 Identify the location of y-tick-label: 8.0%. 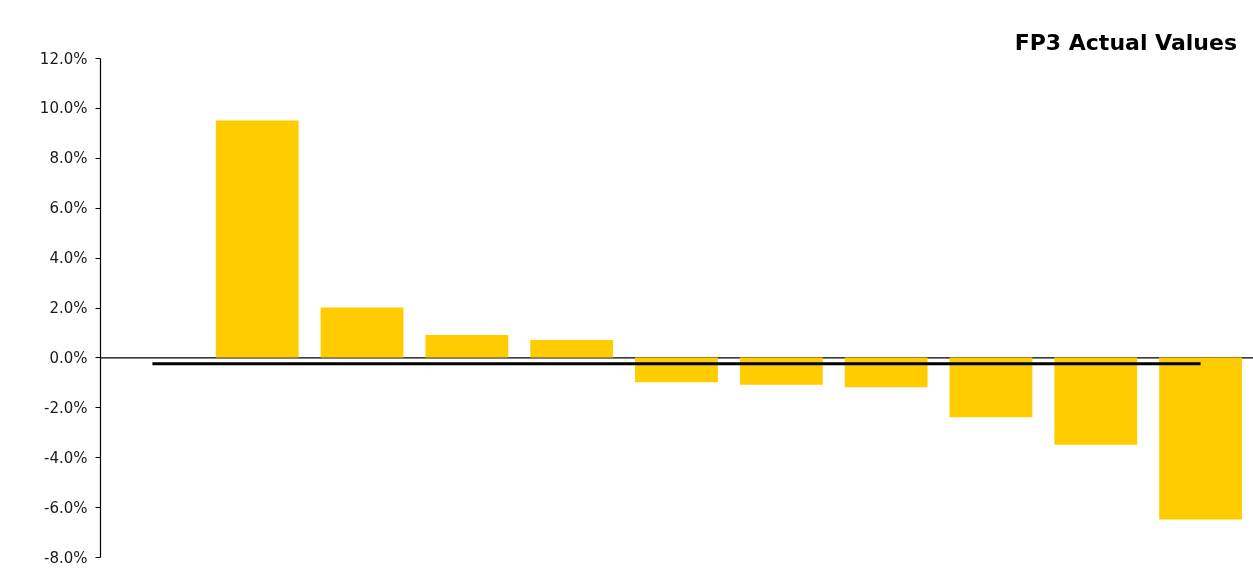
(68, 158).